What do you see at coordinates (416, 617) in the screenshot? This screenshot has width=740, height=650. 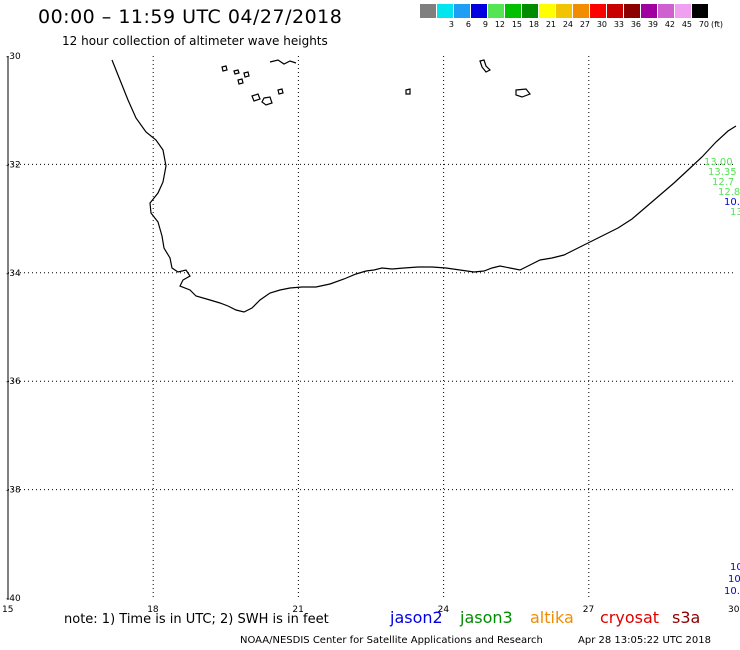 I see `satellite-jason2-label: jason2` at bounding box center [416, 617].